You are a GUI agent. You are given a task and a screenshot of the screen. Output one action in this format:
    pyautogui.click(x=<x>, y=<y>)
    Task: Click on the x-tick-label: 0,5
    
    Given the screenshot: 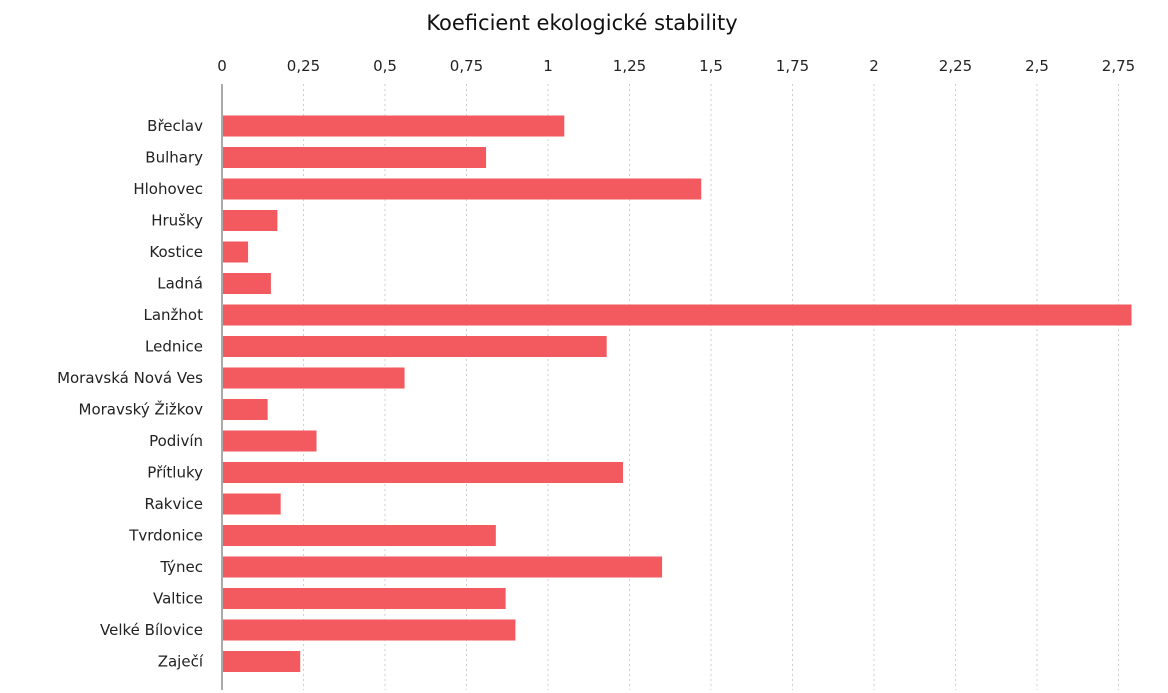 What is the action you would take?
    pyautogui.click(x=385, y=66)
    